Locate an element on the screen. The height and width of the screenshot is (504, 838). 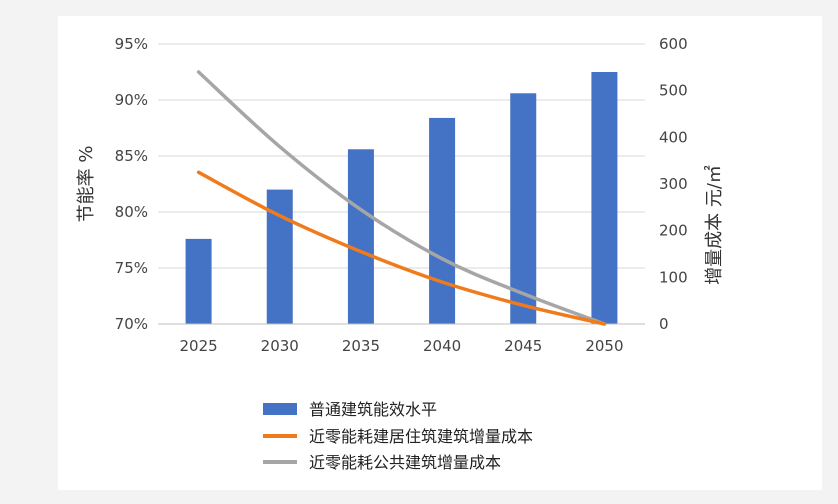
x-tick-label: 2050 is located at coordinates (604, 346).